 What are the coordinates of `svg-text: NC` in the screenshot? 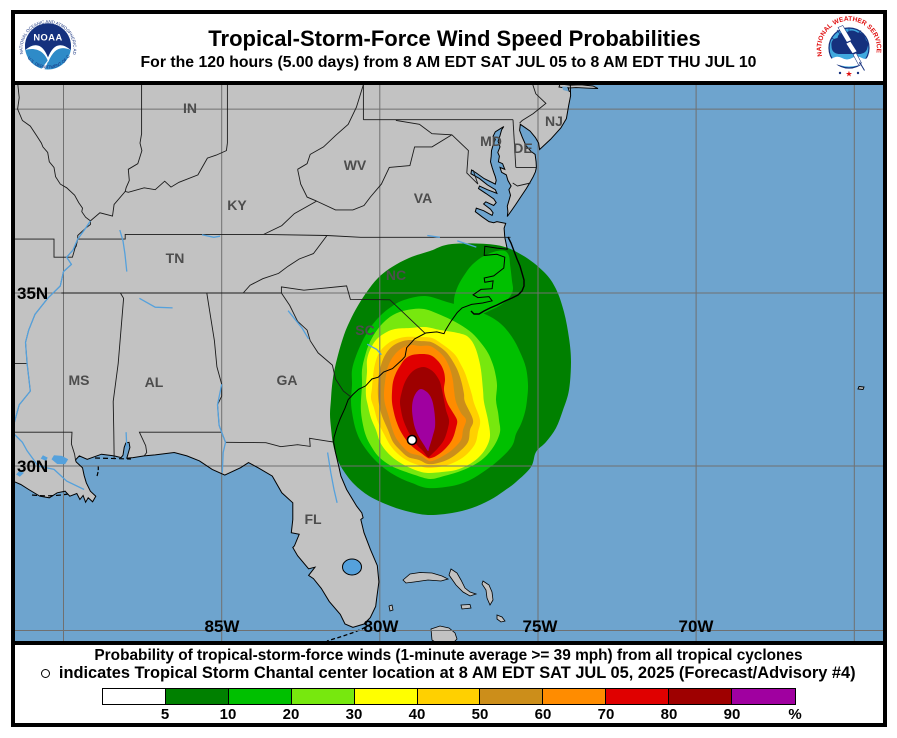 It's located at (396, 275).